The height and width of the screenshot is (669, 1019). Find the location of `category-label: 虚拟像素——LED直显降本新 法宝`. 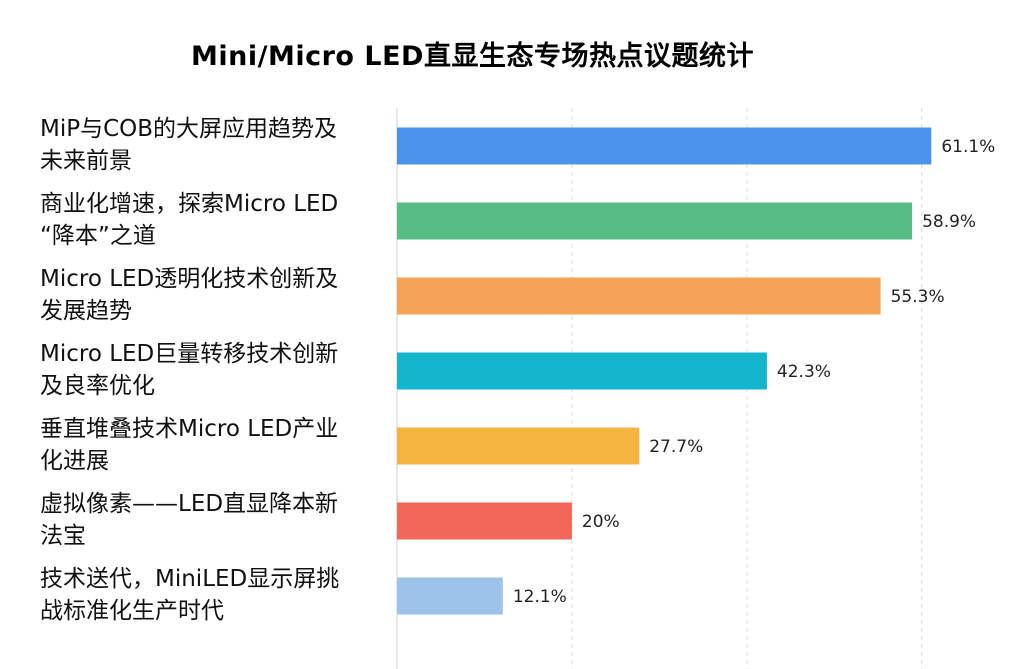

category-label: 虚拟像素——LED直显降本新 法宝 is located at coordinates (189, 520).